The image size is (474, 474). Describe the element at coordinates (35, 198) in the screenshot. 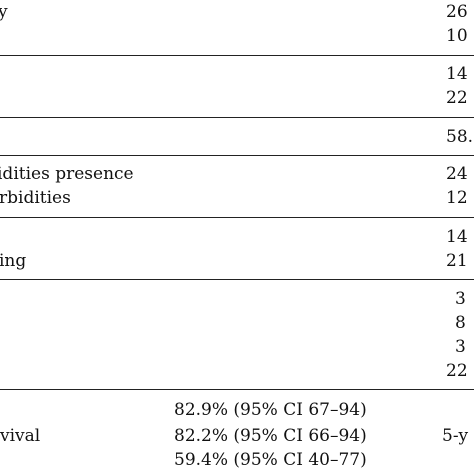

I see `row-label: rbidities` at that location.